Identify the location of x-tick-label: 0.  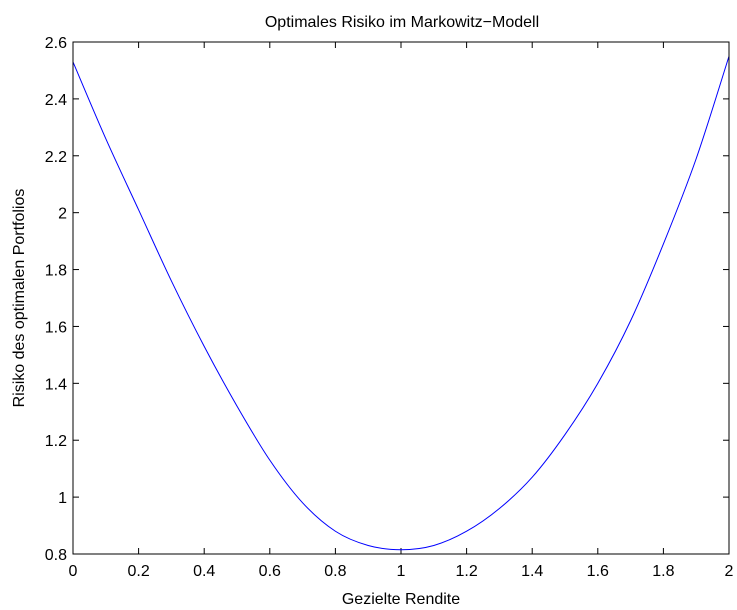
(73, 571).